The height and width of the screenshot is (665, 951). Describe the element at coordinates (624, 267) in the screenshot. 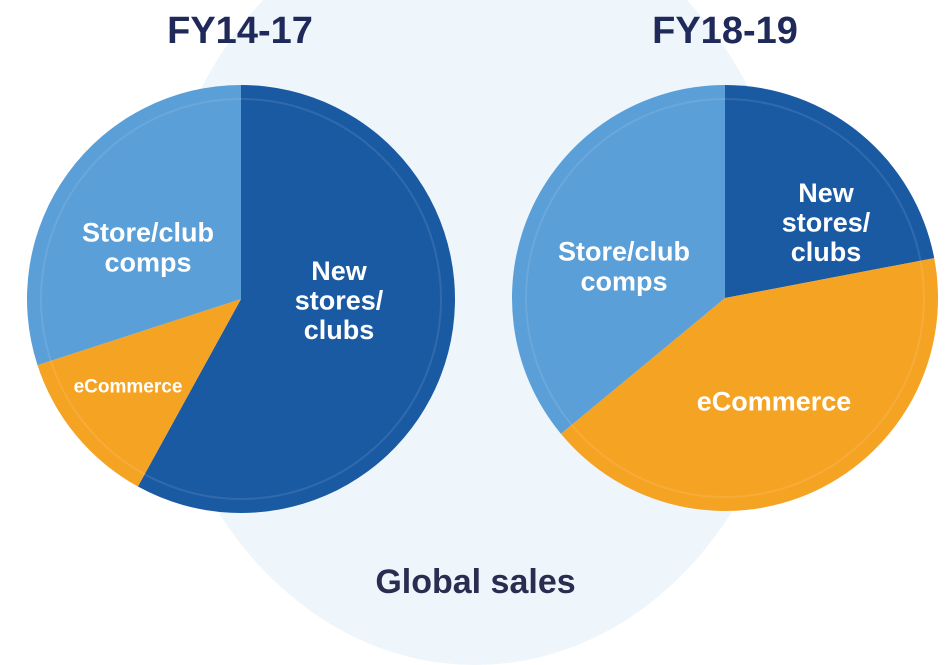

I see `pie-1-label-2: Store/club comps` at that location.